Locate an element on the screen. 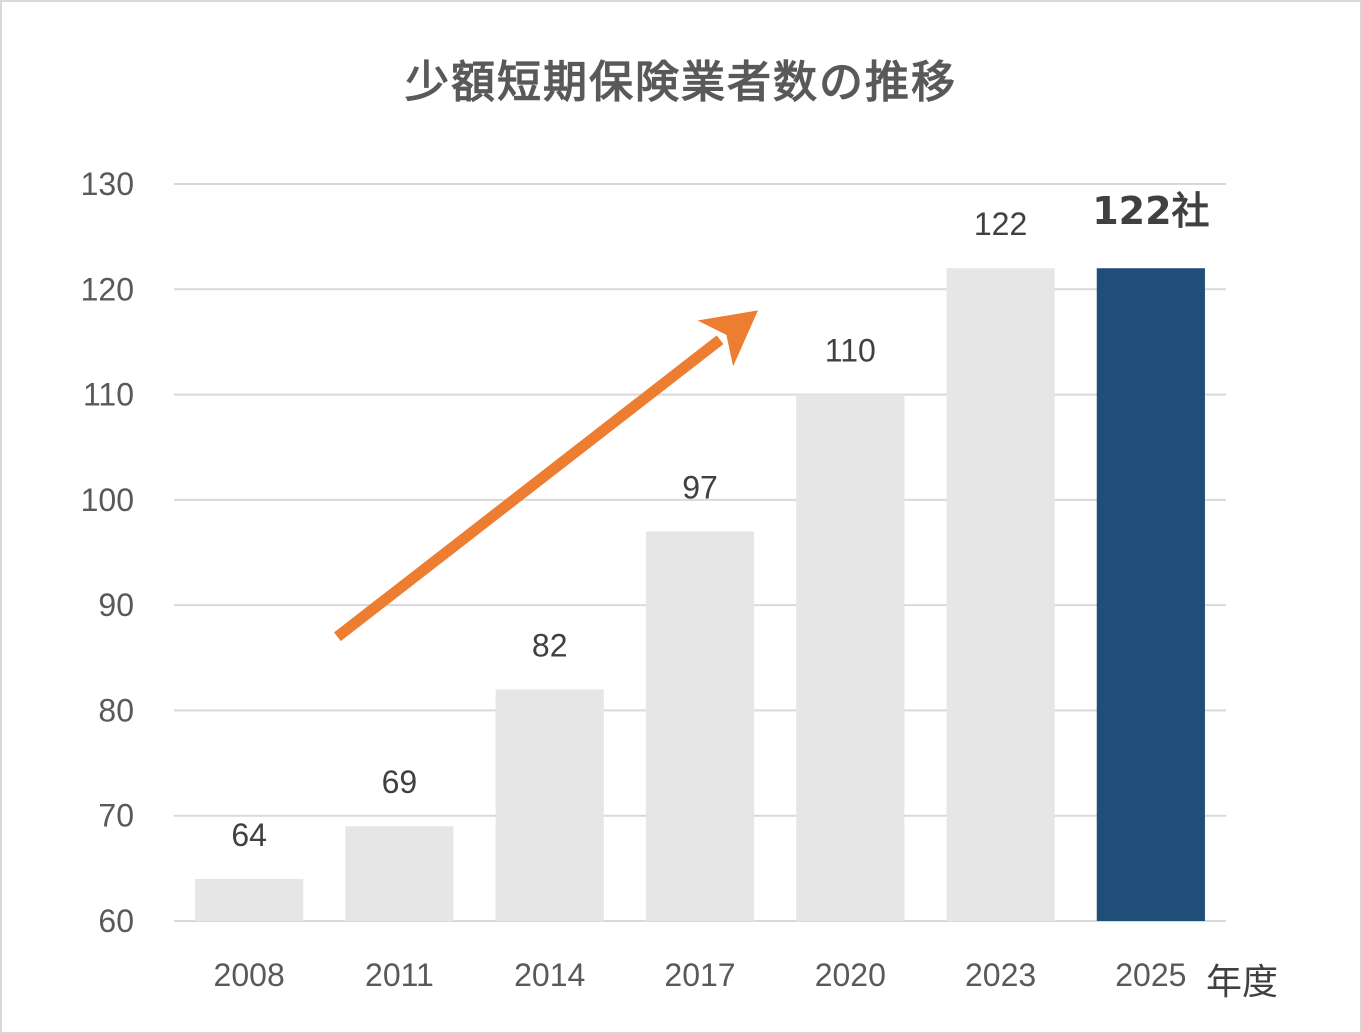 The height and width of the screenshot is (1034, 1362). data-label: 97 is located at coordinates (700, 487).